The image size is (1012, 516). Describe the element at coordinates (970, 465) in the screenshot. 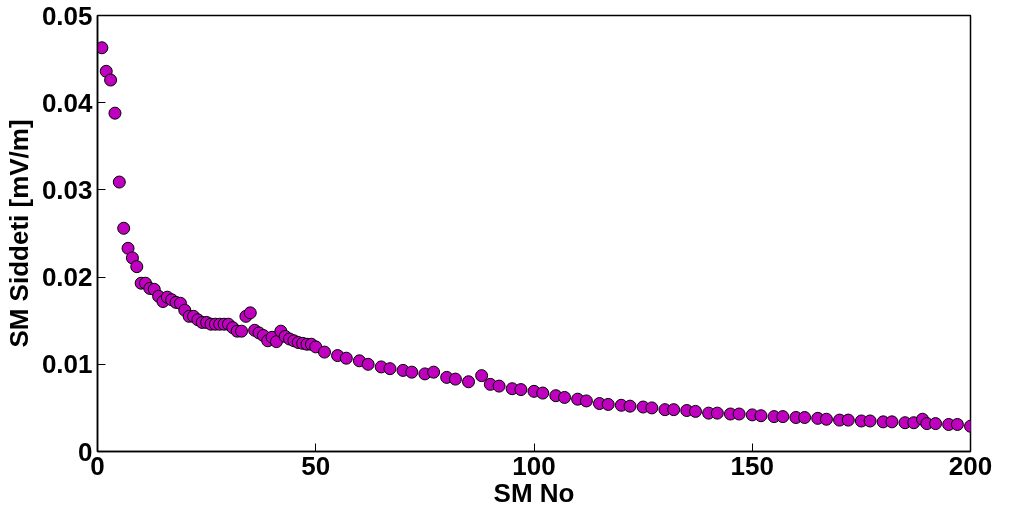

I see `x-tick-label: 200` at that location.